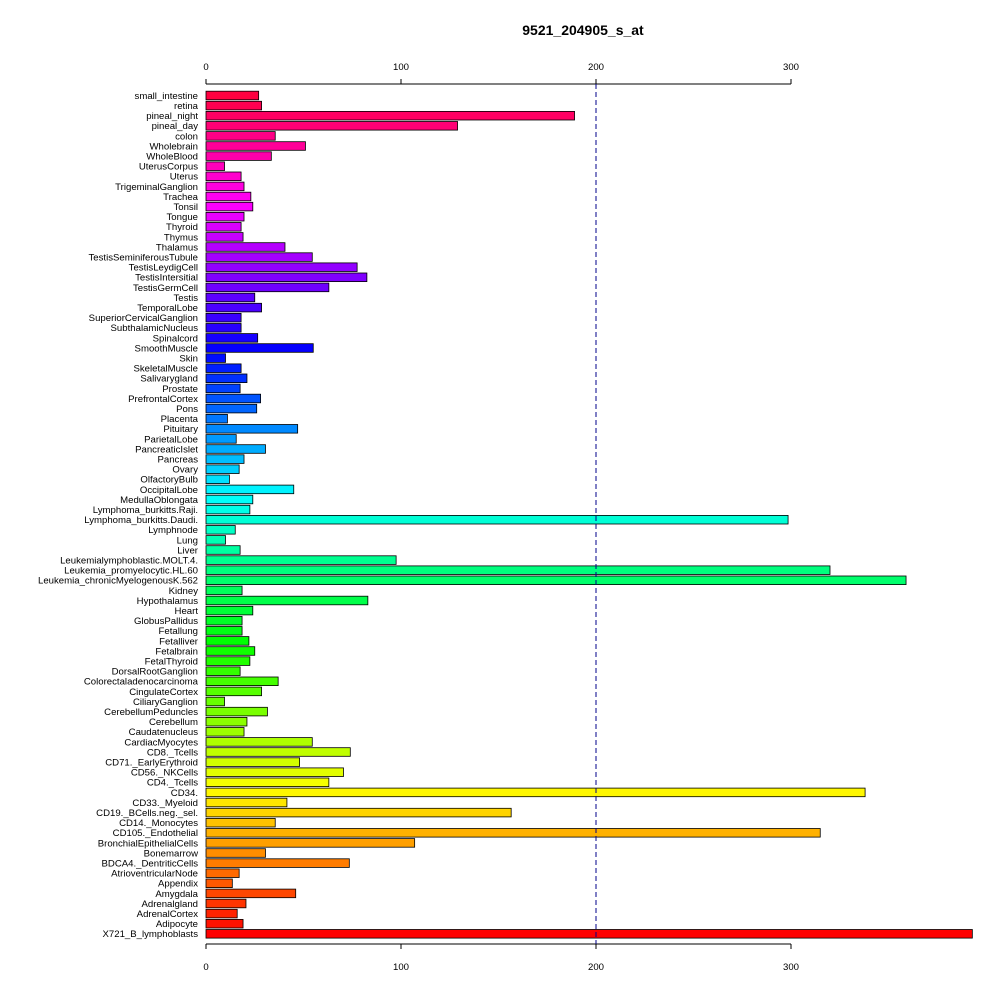 This screenshot has height=1000, width=1000. Describe the element at coordinates (583, 30) in the screenshot. I see `chart-title: 9521_204905_s_at` at that location.